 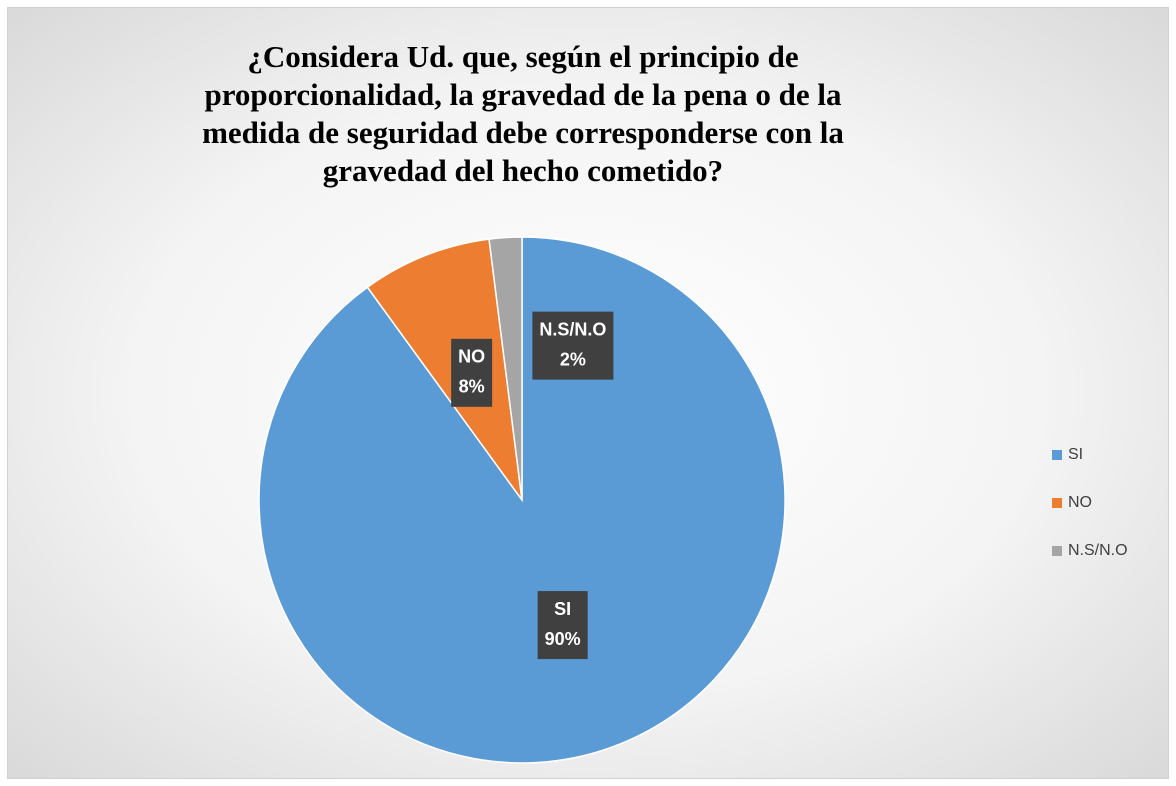 What do you see at coordinates (1098, 550) in the screenshot?
I see `legend-label: N.S/N.O` at bounding box center [1098, 550].